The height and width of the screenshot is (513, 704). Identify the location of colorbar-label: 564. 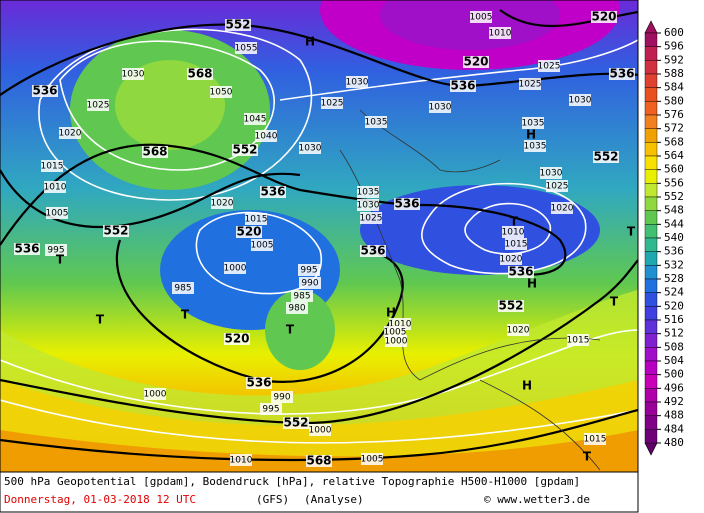
(674, 155).